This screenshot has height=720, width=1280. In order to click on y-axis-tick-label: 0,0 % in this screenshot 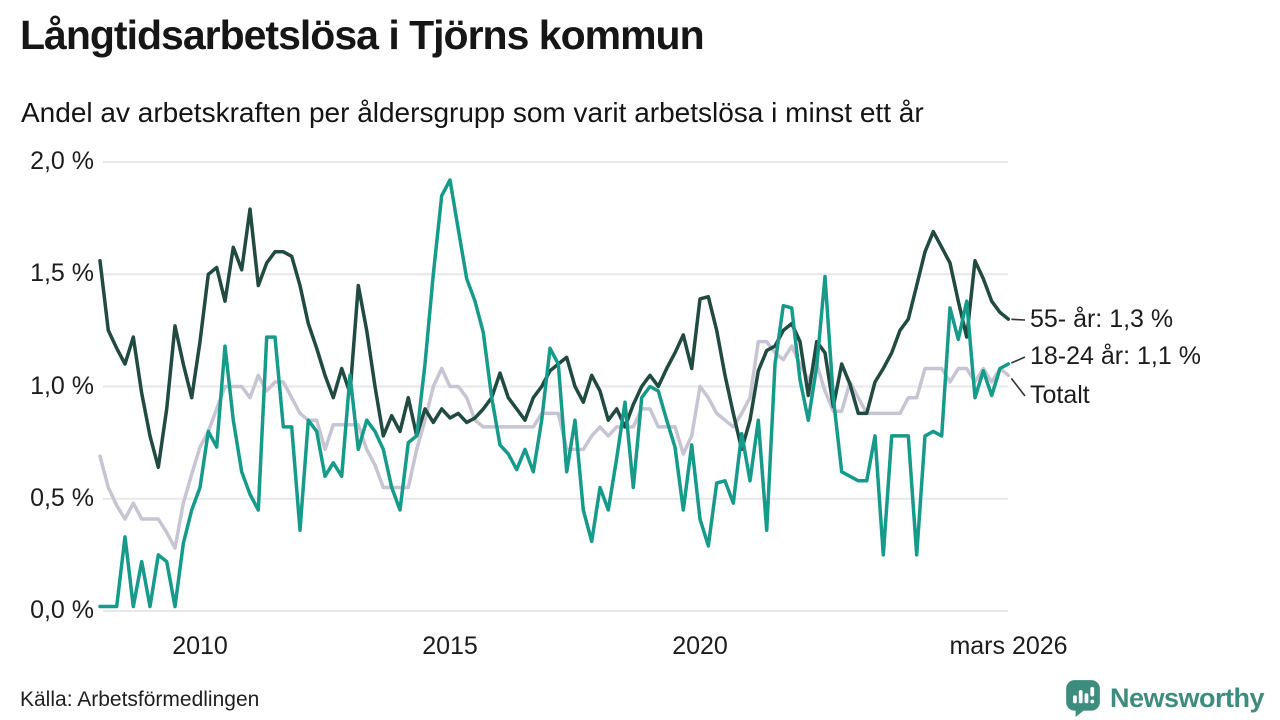, I will do `click(62, 610)`.